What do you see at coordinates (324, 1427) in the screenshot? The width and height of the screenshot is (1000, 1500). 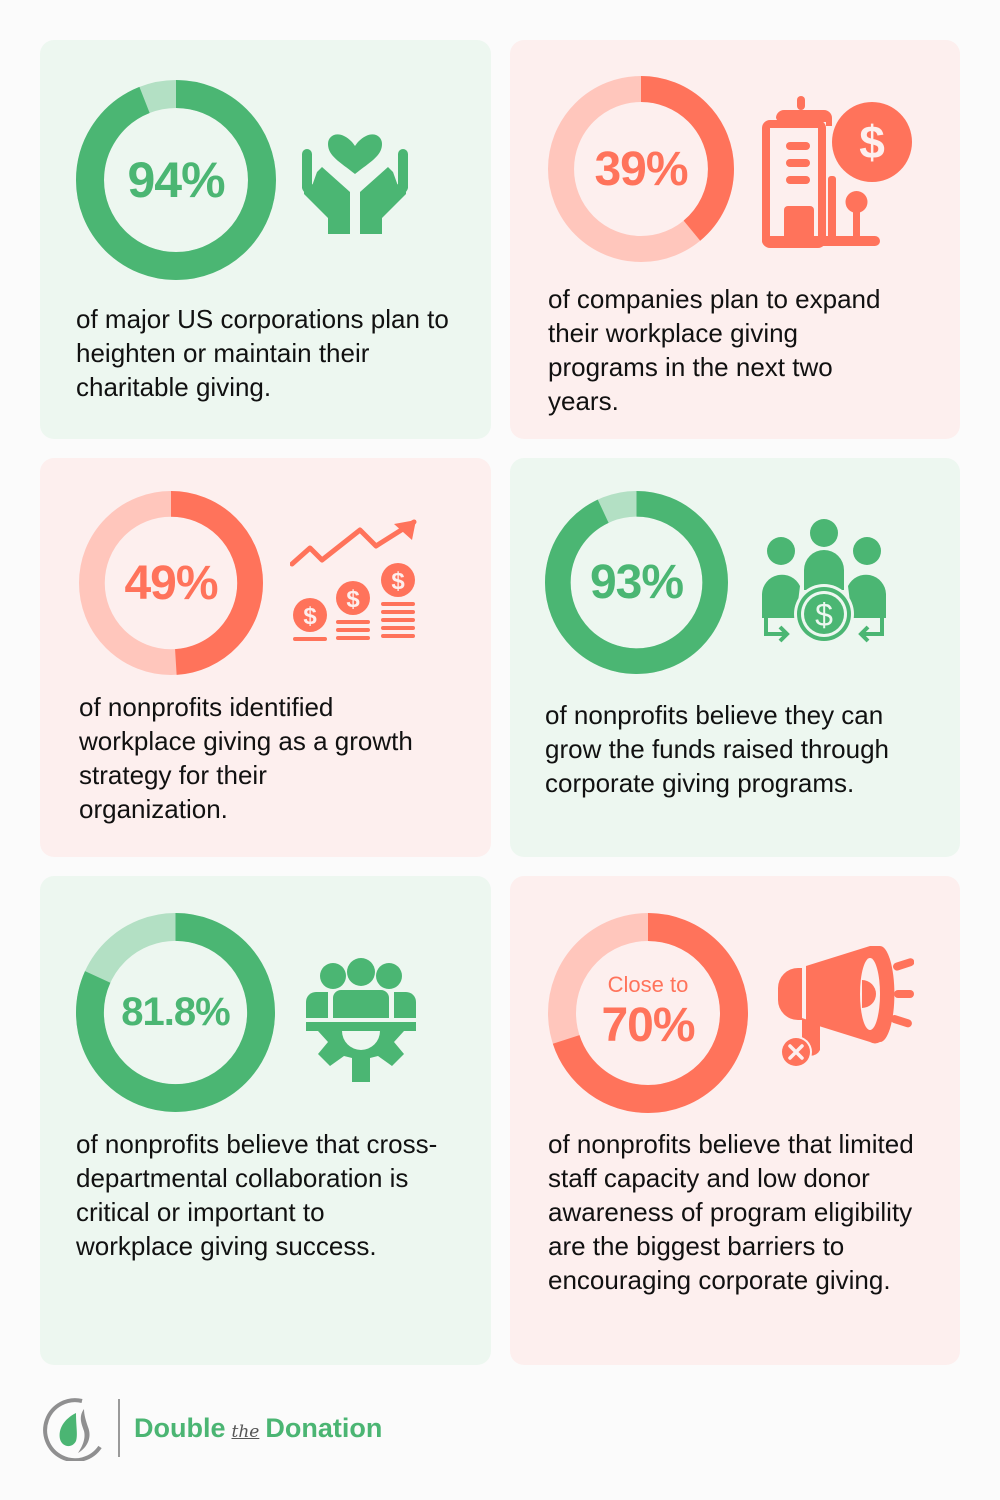 I see `logo-word-donation: Donation` at bounding box center [324, 1427].